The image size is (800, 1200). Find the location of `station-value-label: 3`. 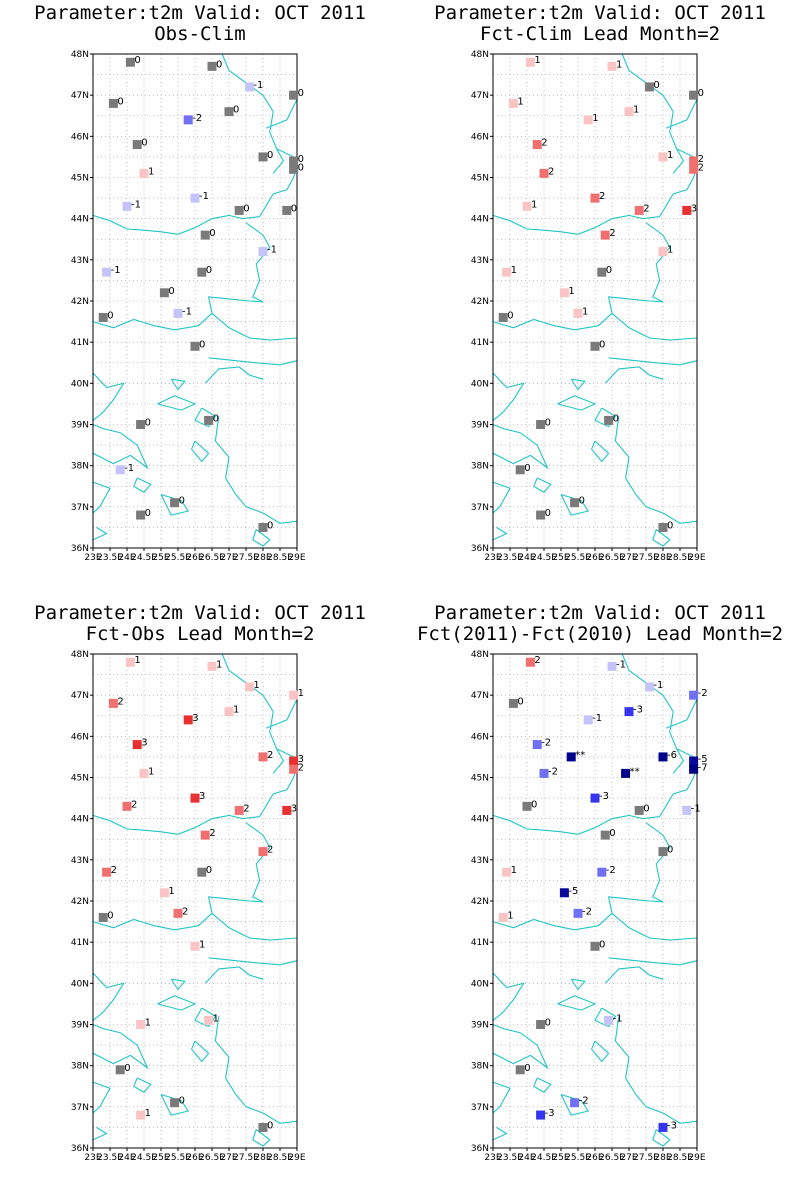

station-value-label: 3 is located at coordinates (144, 743).